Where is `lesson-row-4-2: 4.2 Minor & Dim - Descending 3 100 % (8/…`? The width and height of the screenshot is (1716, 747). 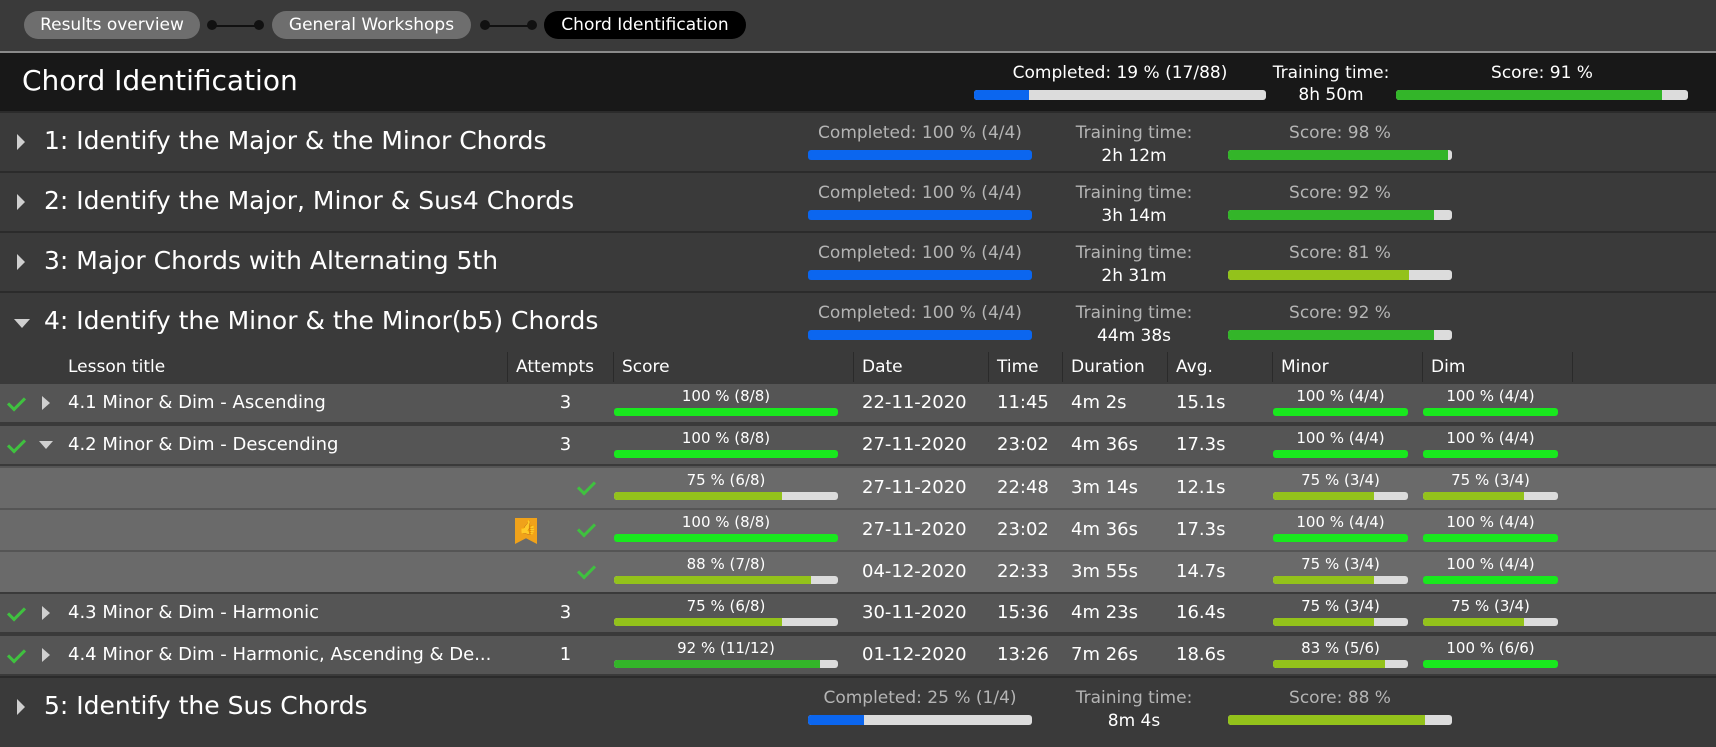
lesson-row-4-2: 4.2 Minor & Dim - Descending 3 100 % (8/… is located at coordinates (858, 444).